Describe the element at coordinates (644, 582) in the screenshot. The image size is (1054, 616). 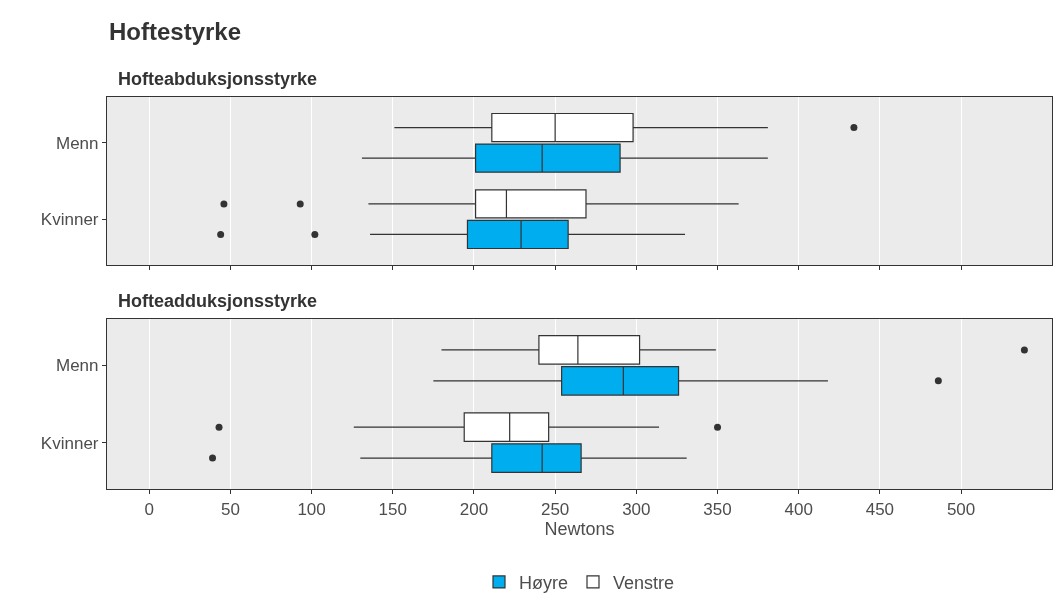
I see `legend-label: Venstre` at that location.